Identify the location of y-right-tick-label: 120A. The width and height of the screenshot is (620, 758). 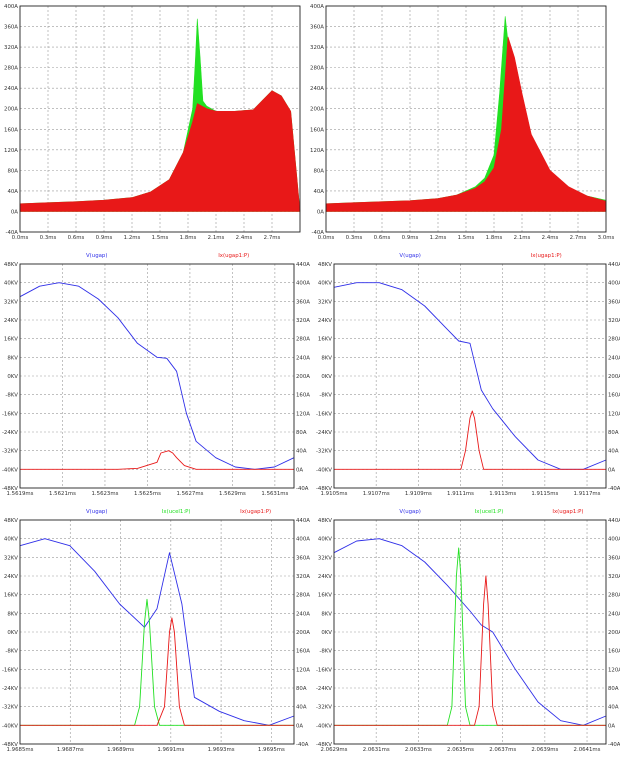
(614, 414).